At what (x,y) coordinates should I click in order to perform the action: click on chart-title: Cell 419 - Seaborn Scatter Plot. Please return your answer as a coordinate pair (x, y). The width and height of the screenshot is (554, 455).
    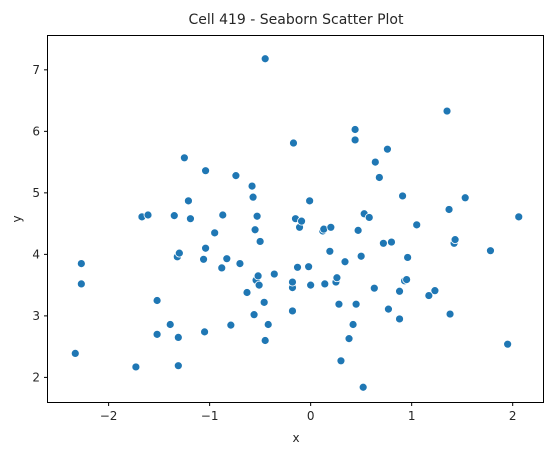
    Looking at the image, I should click on (296, 20).